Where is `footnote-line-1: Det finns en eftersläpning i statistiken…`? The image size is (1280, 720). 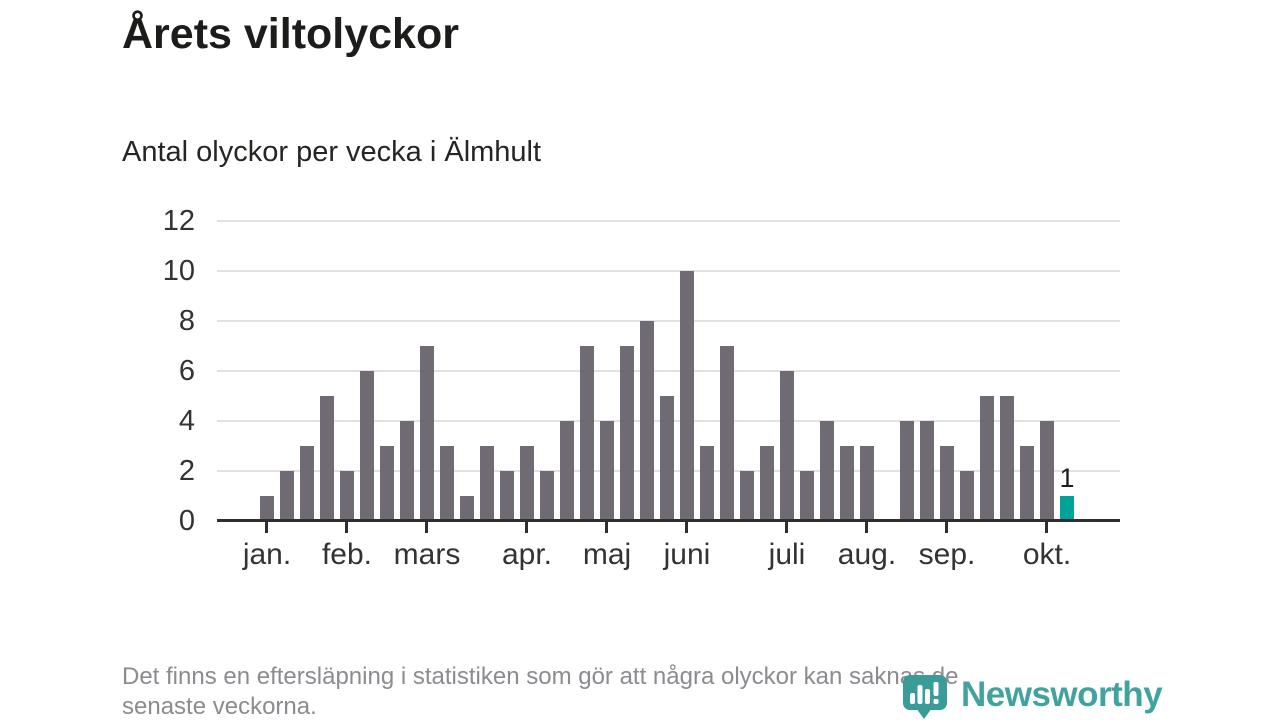 footnote-line-1: Det finns en eftersläpning i statistiken… is located at coordinates (540, 676).